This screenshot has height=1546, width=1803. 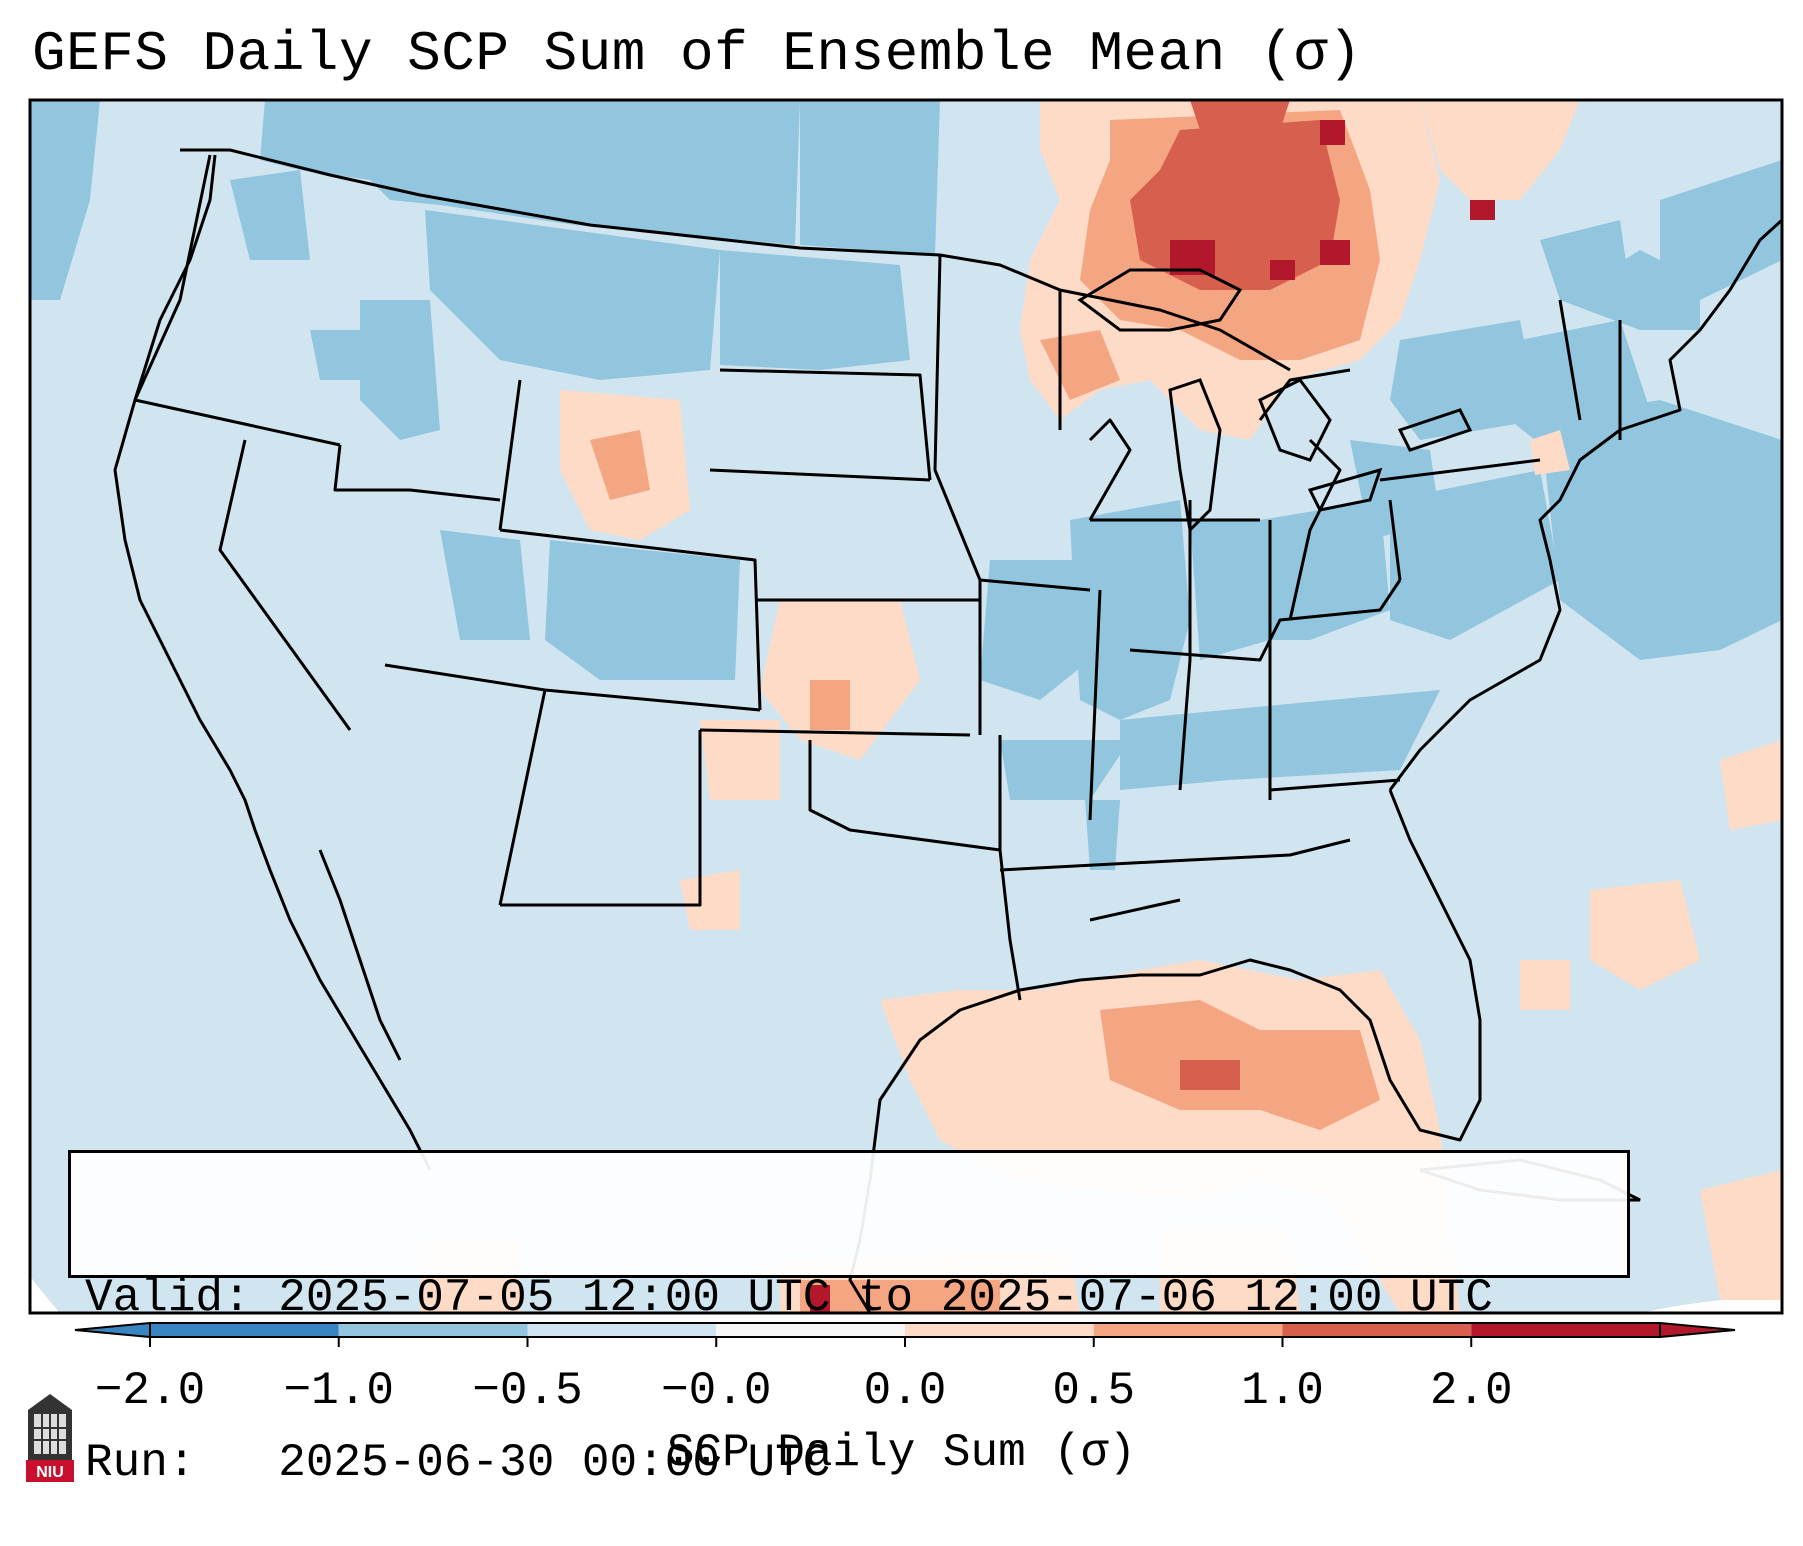 What do you see at coordinates (140, 1463) in the screenshot?
I see `run-label: Run:` at bounding box center [140, 1463].